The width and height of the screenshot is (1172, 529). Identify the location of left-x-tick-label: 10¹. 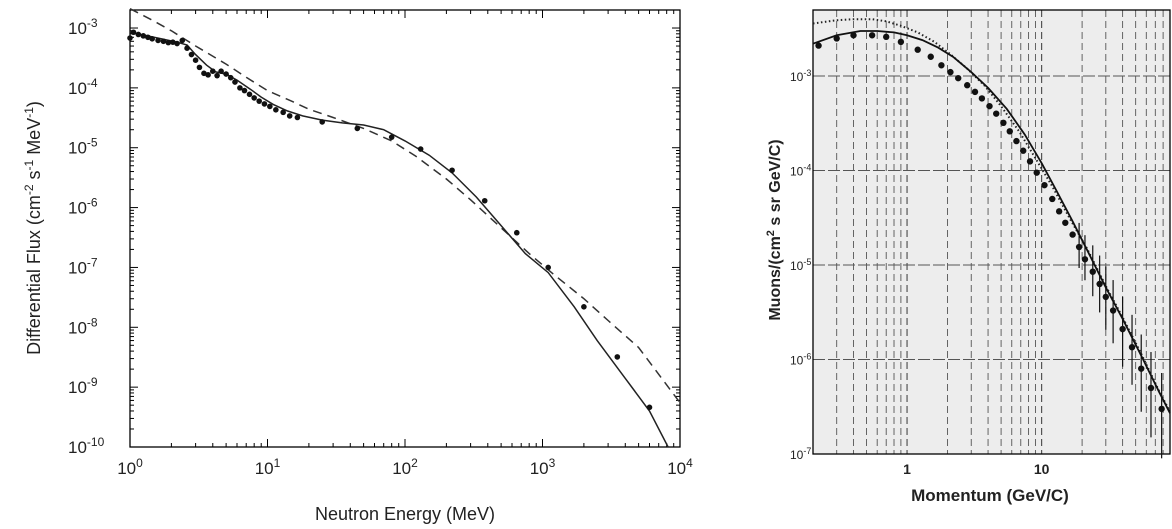
(268, 467).